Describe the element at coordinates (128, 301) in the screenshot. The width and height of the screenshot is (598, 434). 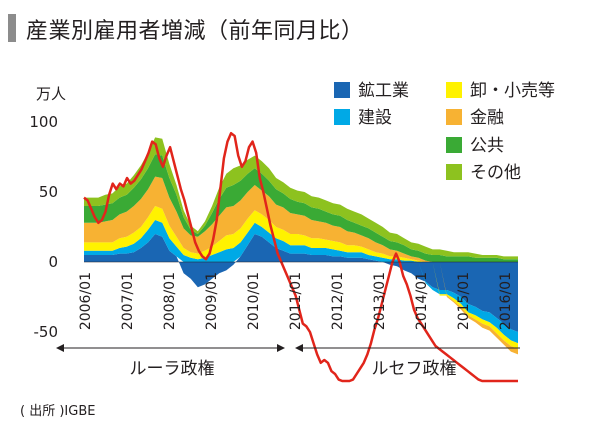
I see `x-tick-label: 2007/01` at that location.